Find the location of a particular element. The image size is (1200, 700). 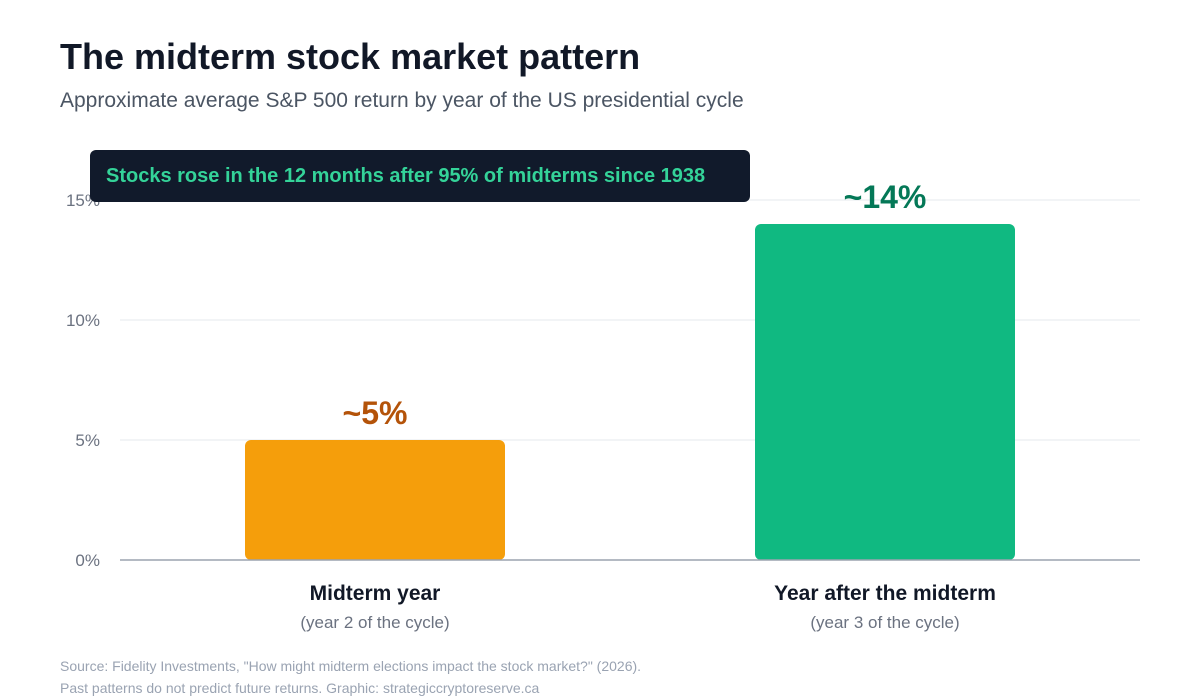

y-tick-label: 10% is located at coordinates (83, 320).